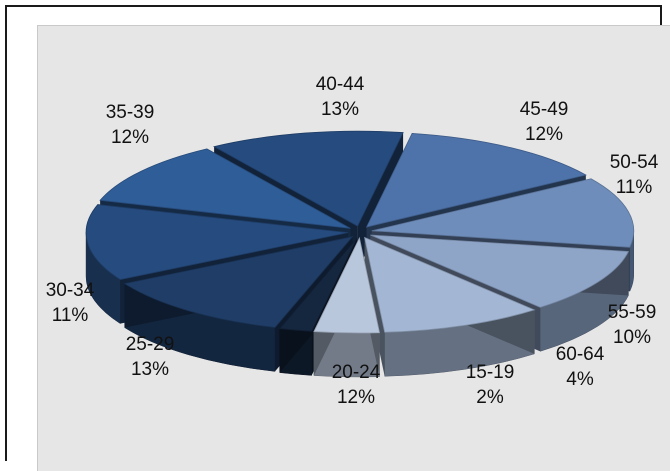  Describe the element at coordinates (580, 379) in the screenshot. I see `slice-label-percent: 4%` at that location.